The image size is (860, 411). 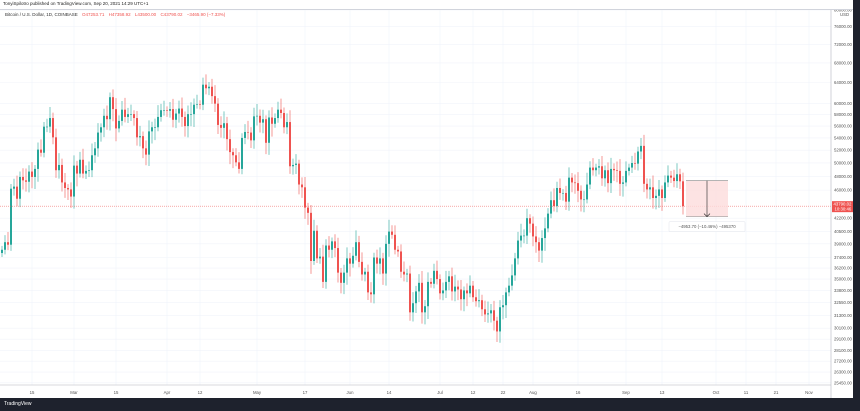 What do you see at coordinates (843, 103) in the screenshot?
I see `price-tick-label: 60000.00` at bounding box center [843, 103].